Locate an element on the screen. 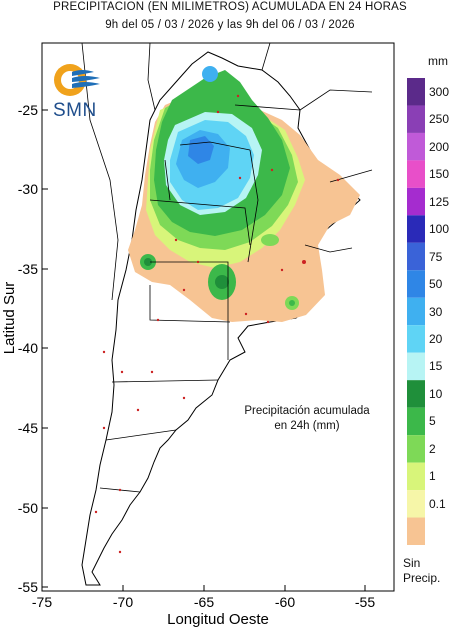 This screenshot has width=460, height=628. y-tick-label: -55 is located at coordinates (28, 587).